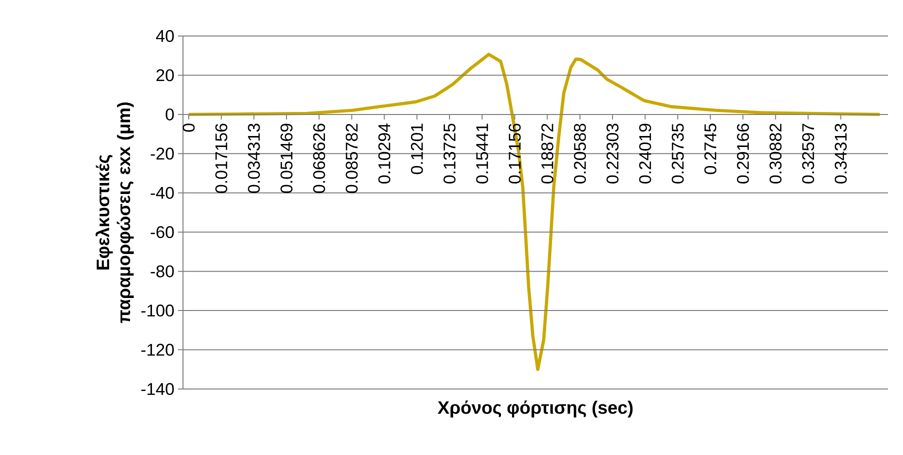  Describe the element at coordinates (612, 154) in the screenshot. I see `x-tick-label: 0.22303` at that location.